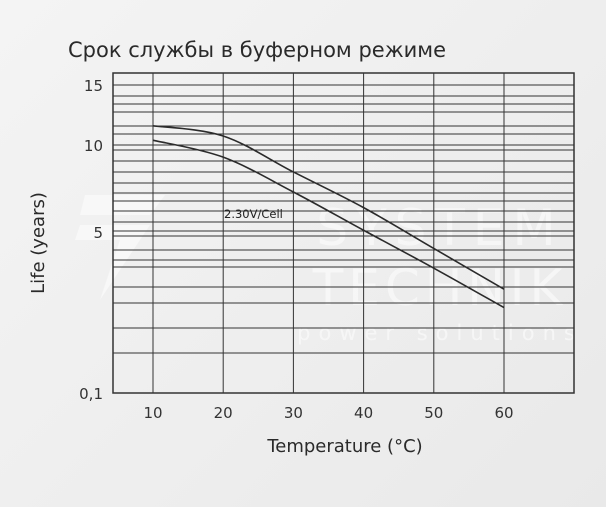 This screenshot has width=606, height=507. What do you see at coordinates (440, 333) in the screenshot?
I see `watermark-line3: power solutions` at bounding box center [440, 333].